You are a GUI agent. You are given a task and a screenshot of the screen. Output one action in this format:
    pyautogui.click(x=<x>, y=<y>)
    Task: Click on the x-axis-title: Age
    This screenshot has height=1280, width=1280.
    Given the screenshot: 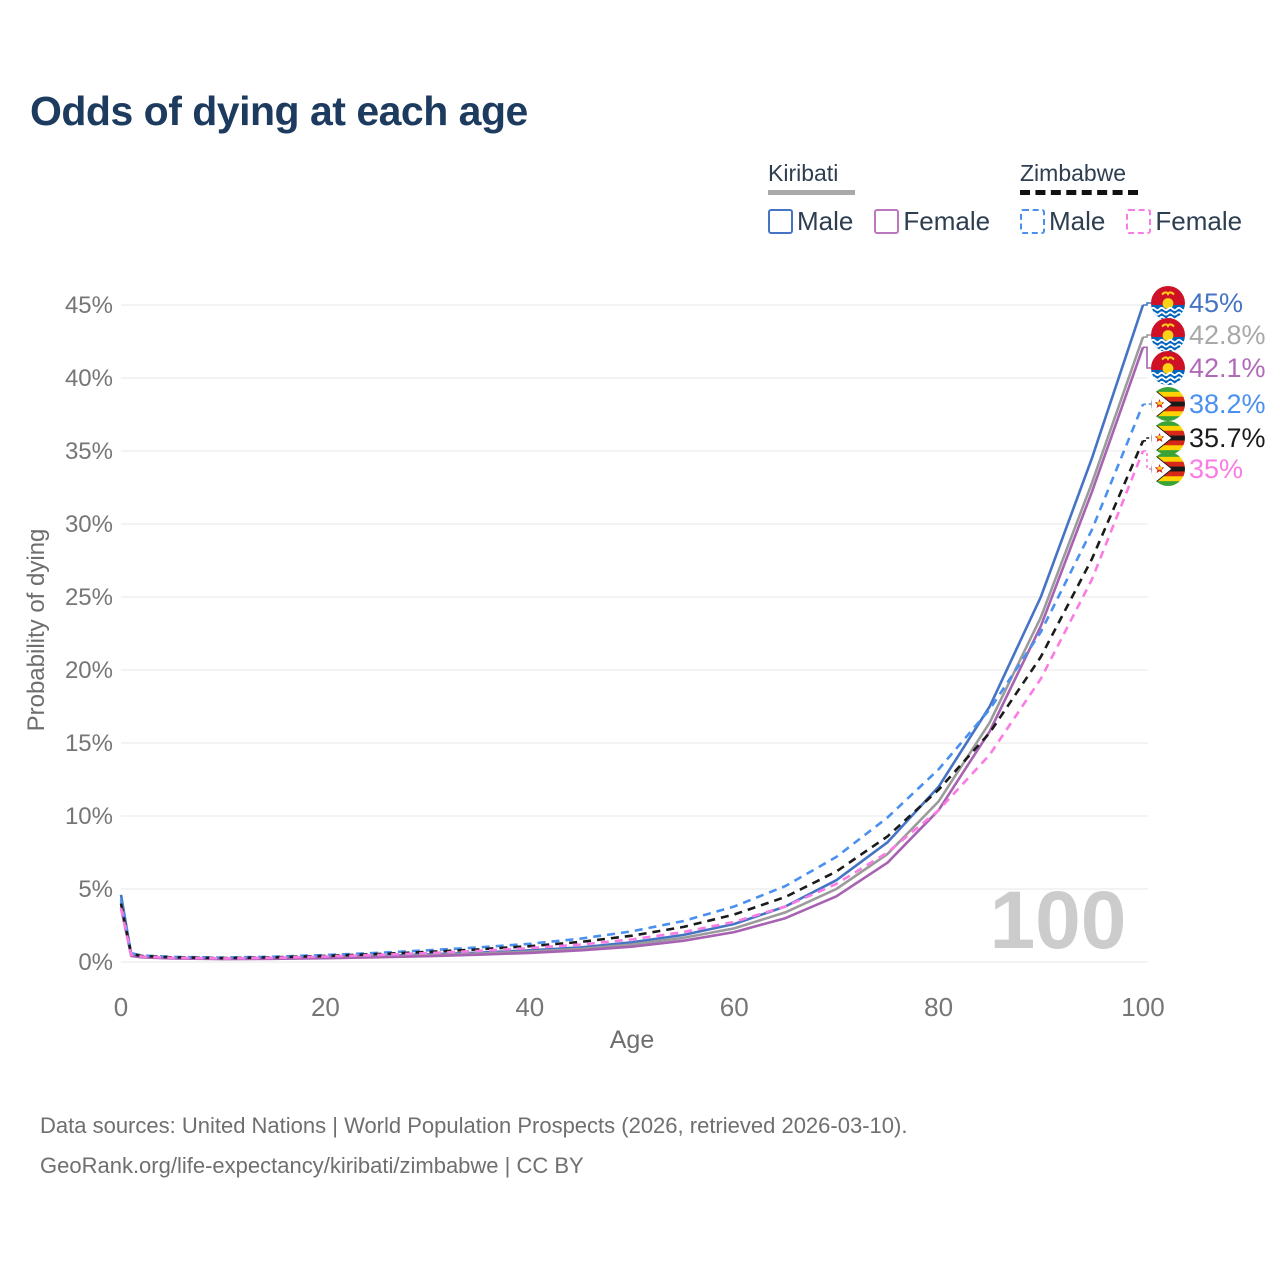 What is the action you would take?
    pyautogui.click(x=632, y=1040)
    